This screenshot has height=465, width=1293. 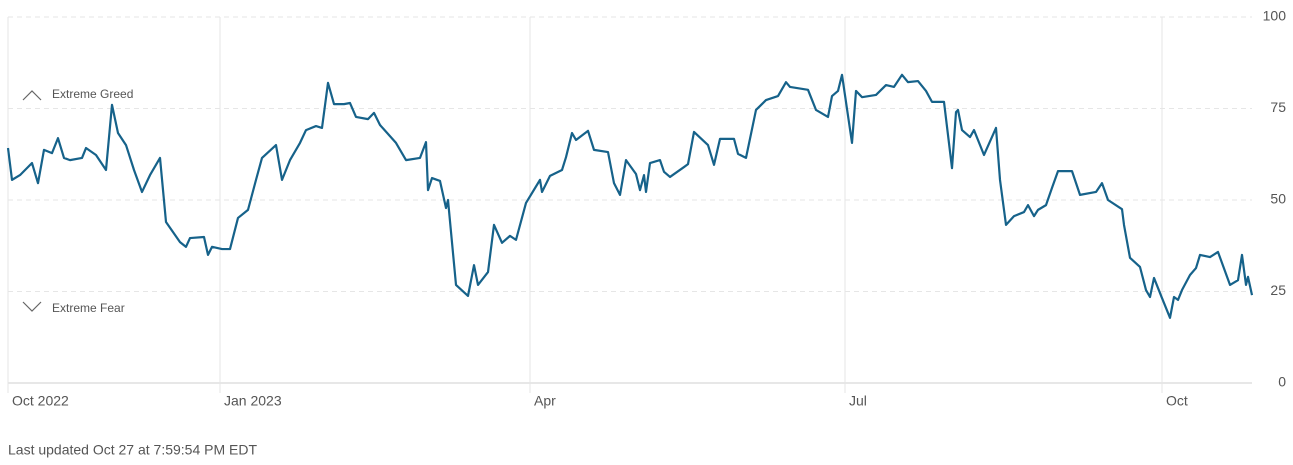 What do you see at coordinates (32, 95) in the screenshot?
I see `greed-chevron` at bounding box center [32, 95].